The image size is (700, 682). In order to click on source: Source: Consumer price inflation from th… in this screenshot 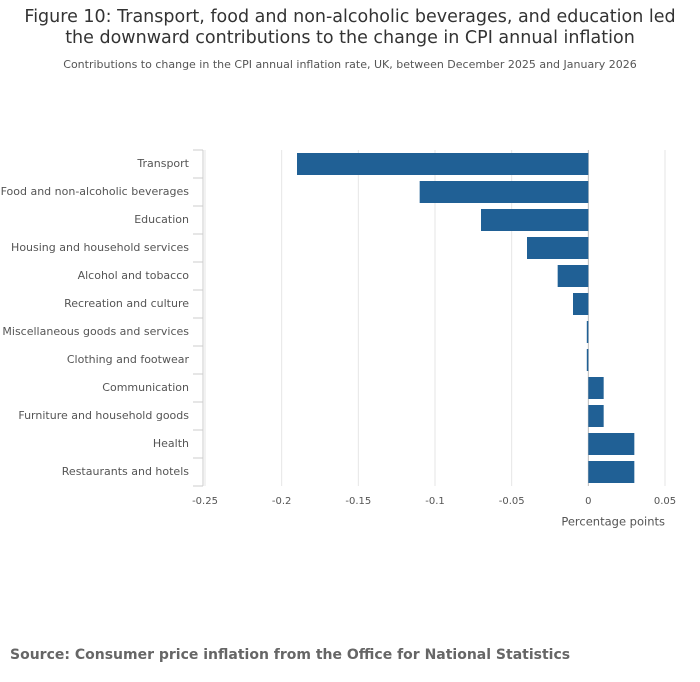, I will do `click(290, 655)`.